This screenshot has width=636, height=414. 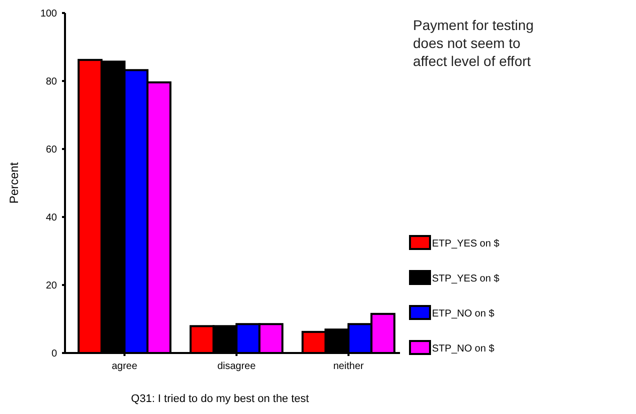 What do you see at coordinates (49, 14) in the screenshot?
I see `y-tick-label: 100` at bounding box center [49, 14].